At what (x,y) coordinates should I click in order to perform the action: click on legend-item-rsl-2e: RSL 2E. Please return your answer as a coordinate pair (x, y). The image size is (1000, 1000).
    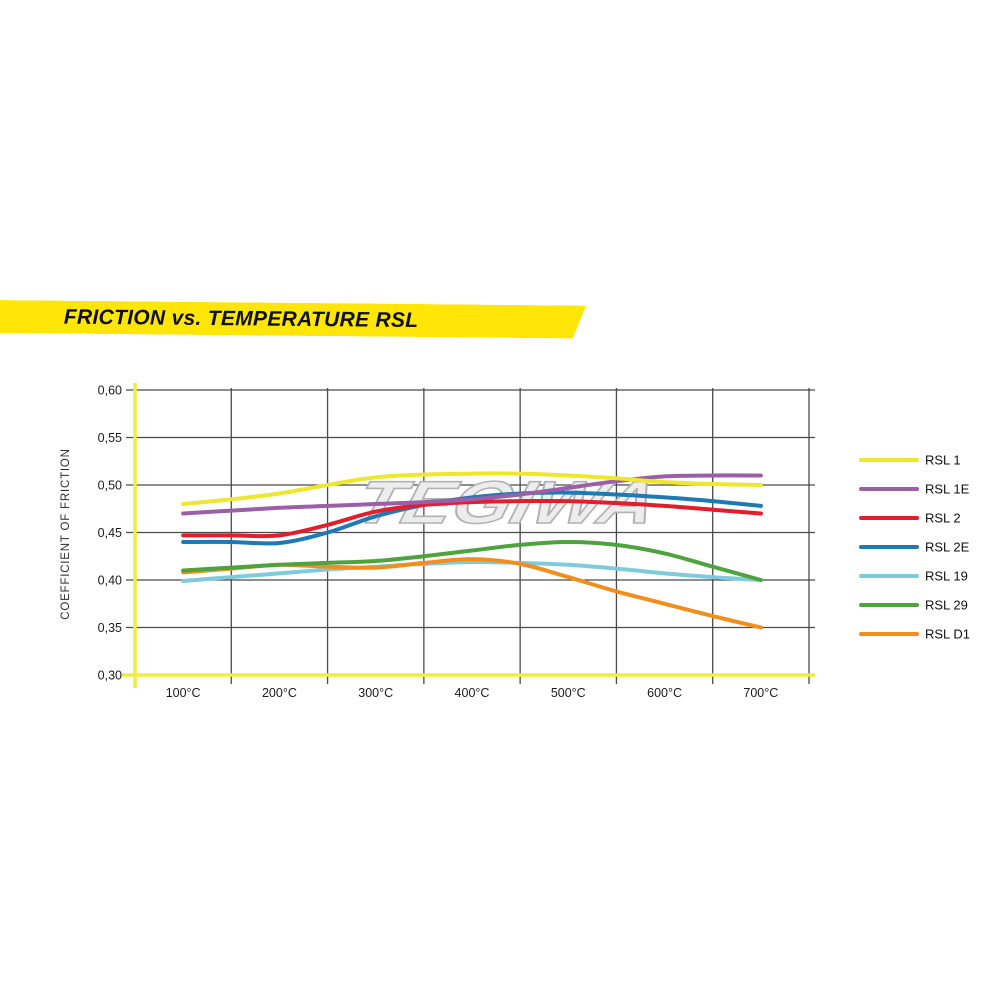
    Looking at the image, I should click on (914, 547).